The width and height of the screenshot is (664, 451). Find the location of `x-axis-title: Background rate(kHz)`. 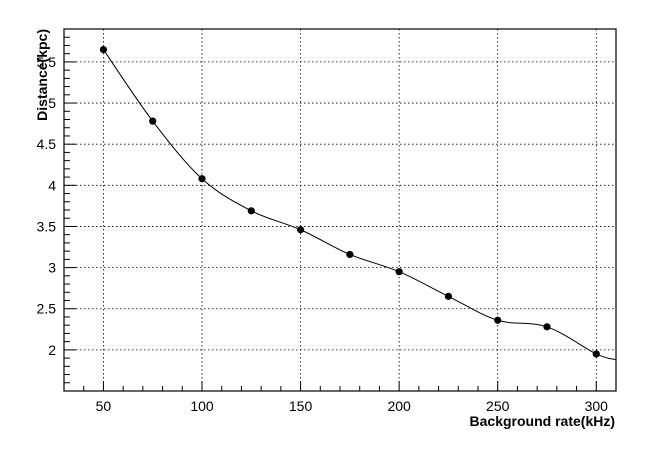

x-axis-title: Background rate(kHz) is located at coordinates (542, 421).